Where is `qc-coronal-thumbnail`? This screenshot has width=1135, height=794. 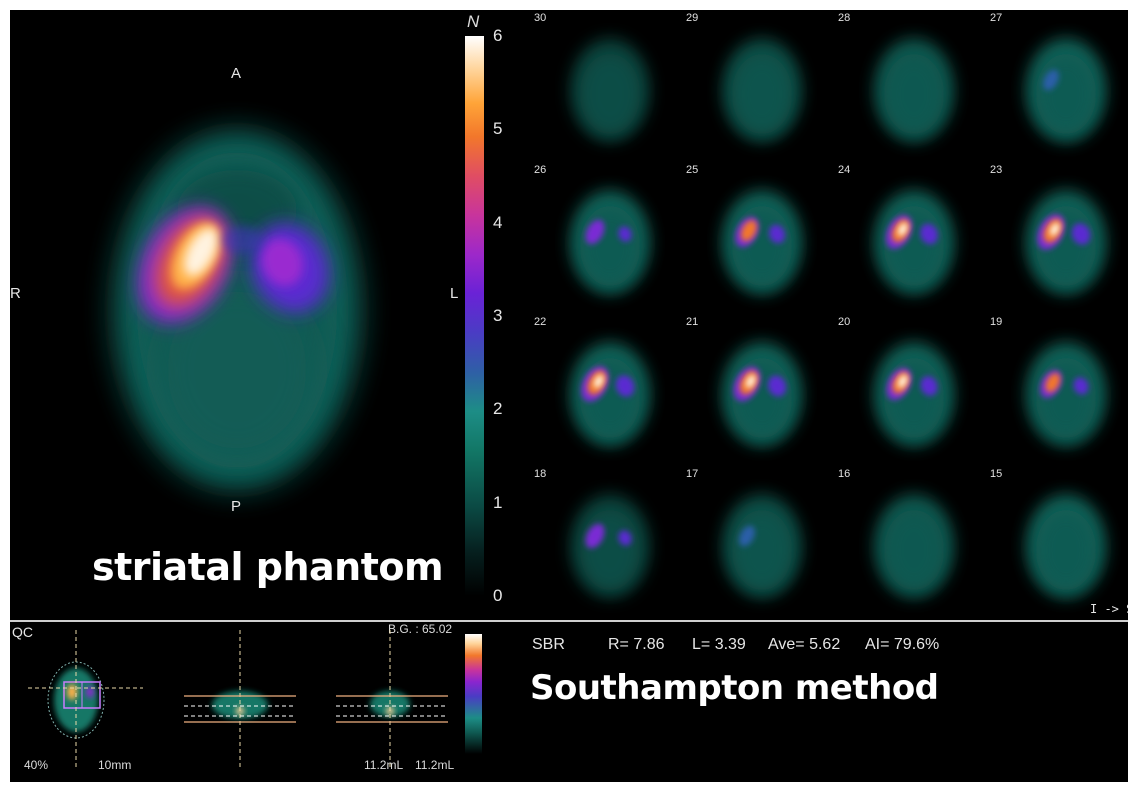 qc-coronal-thumbnail is located at coordinates (240, 700).